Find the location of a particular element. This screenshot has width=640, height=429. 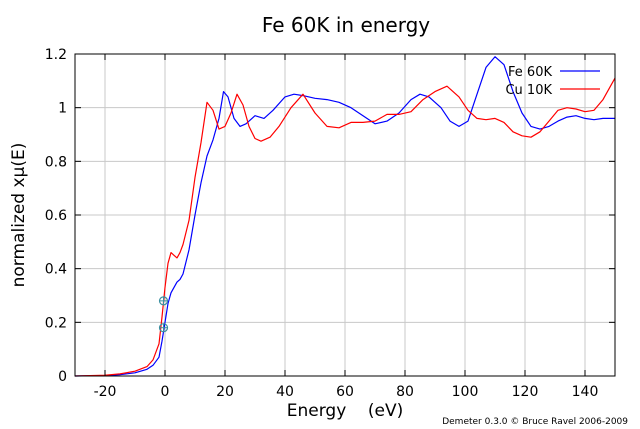

legend-label-0: Fe 60K is located at coordinates (530, 72).